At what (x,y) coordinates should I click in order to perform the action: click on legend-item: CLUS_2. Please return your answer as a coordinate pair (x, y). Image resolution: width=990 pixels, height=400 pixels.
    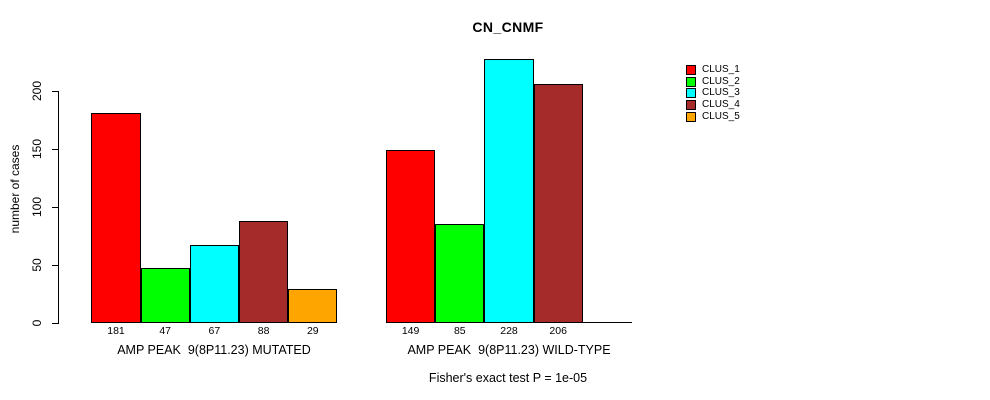
    Looking at the image, I should click on (713, 82).